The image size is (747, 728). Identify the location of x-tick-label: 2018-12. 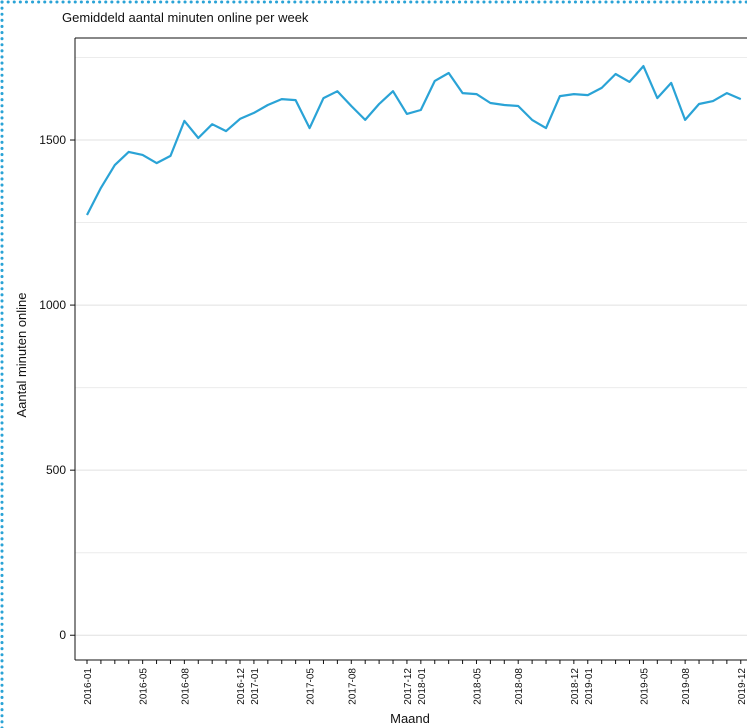
(575, 686).